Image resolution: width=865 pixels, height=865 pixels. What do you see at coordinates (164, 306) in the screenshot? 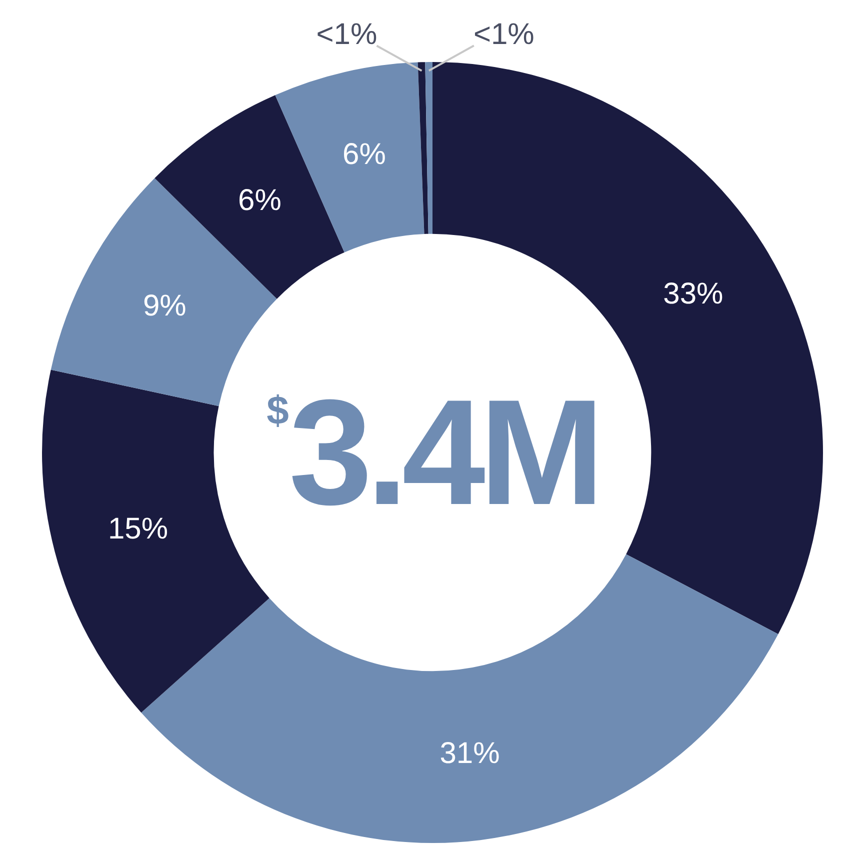
I see `data-label: 9%` at bounding box center [164, 306].